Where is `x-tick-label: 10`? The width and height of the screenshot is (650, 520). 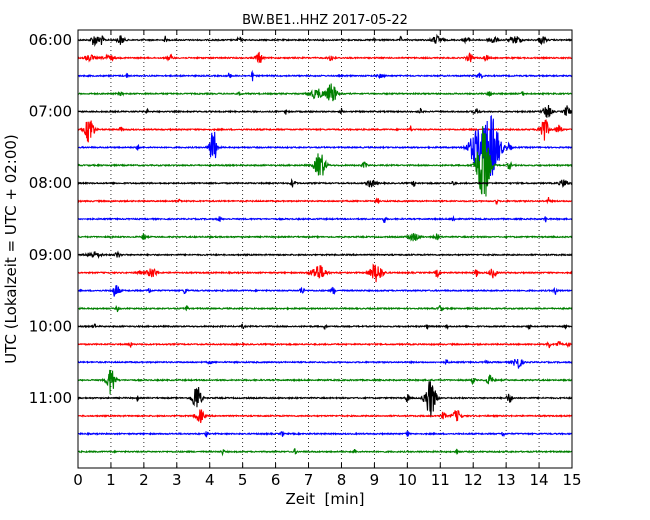 x-tick-label: 10 is located at coordinates (407, 480).